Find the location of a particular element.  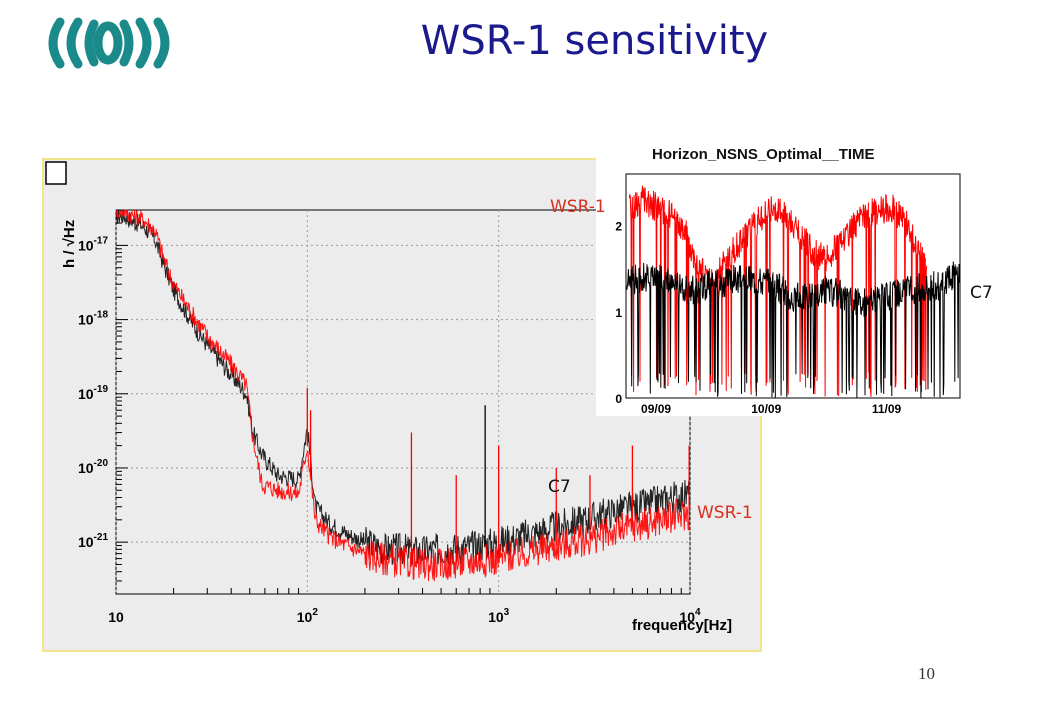

y-axis-label: h / √Hz is located at coordinates (69, 244).